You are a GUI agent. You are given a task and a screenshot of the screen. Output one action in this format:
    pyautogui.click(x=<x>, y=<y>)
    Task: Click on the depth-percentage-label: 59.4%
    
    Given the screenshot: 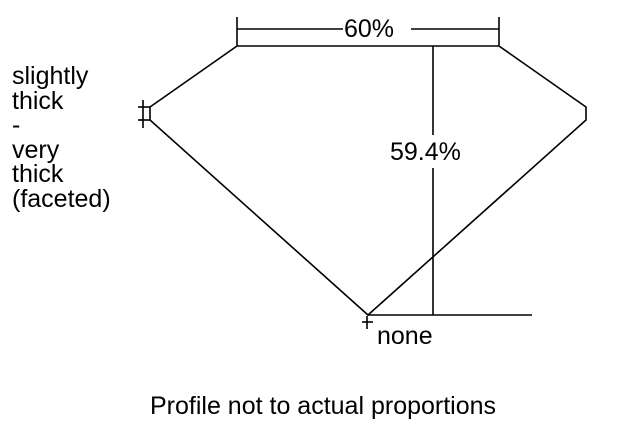 What is the action you would take?
    pyautogui.click(x=425, y=152)
    